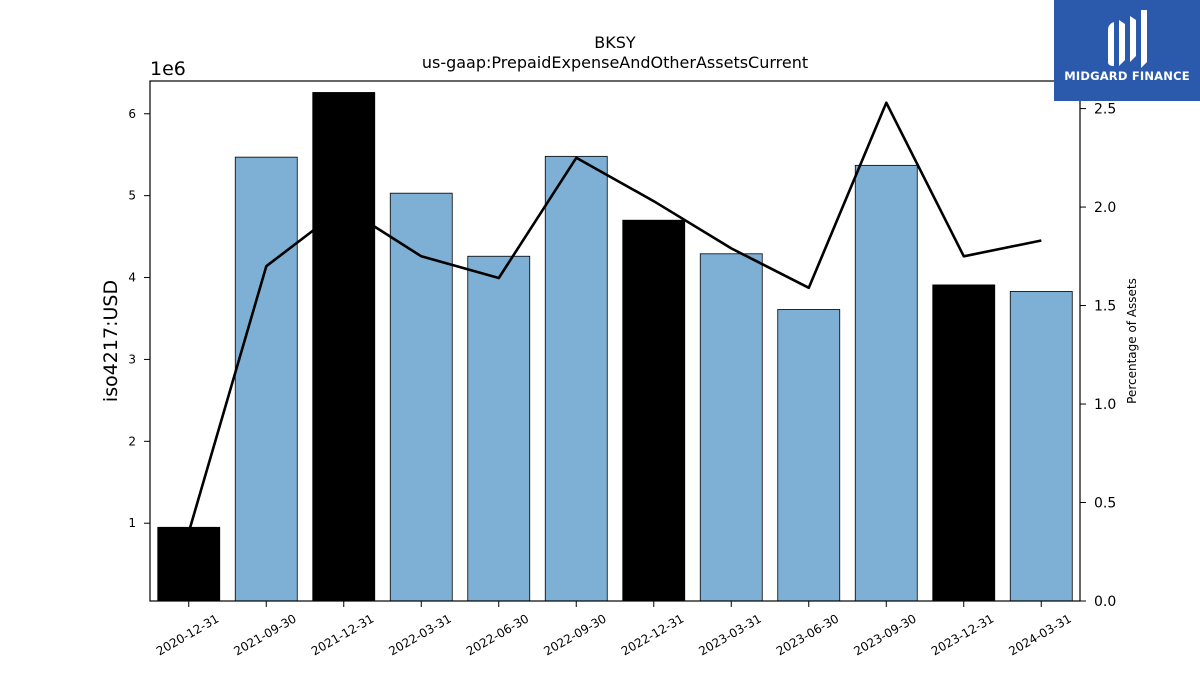 The height and width of the screenshot is (675, 1200). Describe the element at coordinates (419, 634) in the screenshot. I see `x-tick-label: 2022-03-31` at that location.